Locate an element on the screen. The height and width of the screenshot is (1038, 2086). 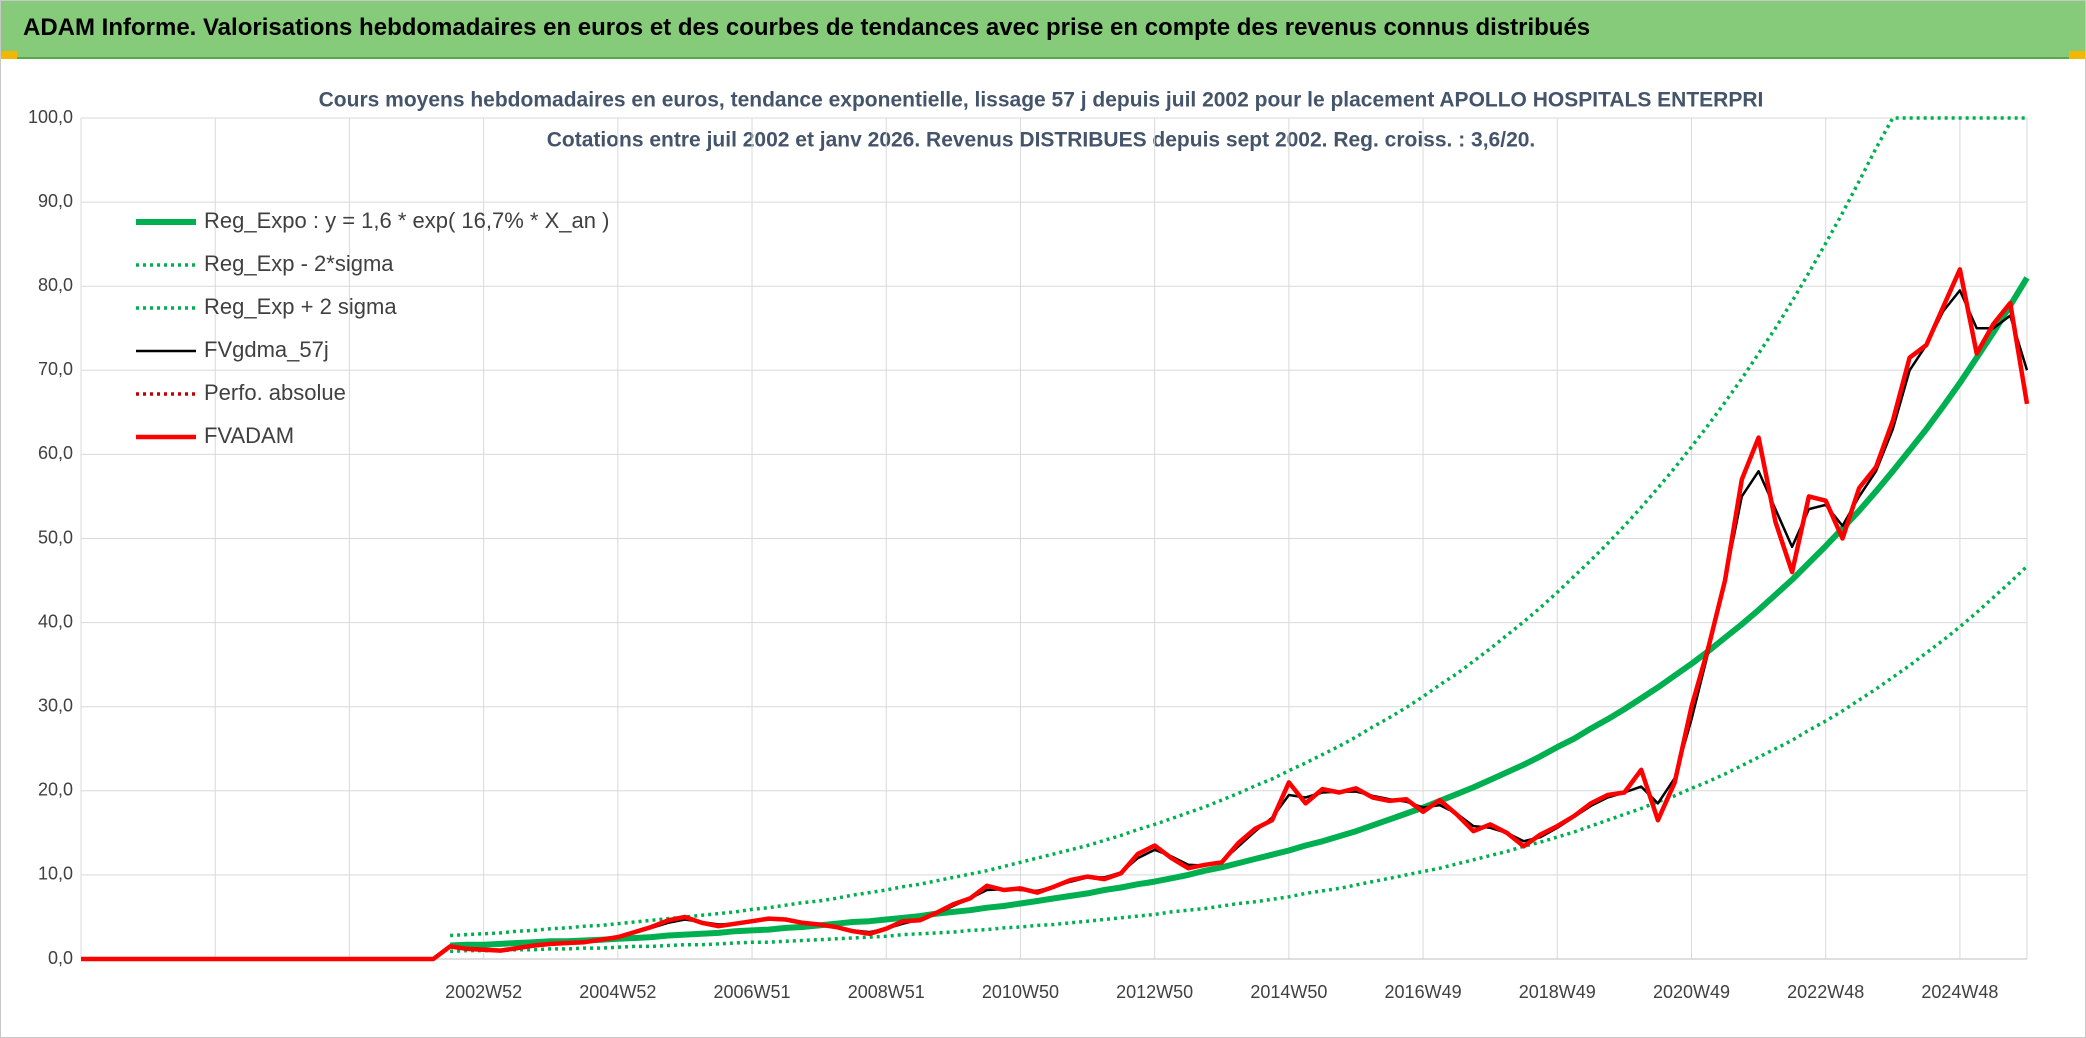
x-tick-label: 2016W49 is located at coordinates (1423, 992).